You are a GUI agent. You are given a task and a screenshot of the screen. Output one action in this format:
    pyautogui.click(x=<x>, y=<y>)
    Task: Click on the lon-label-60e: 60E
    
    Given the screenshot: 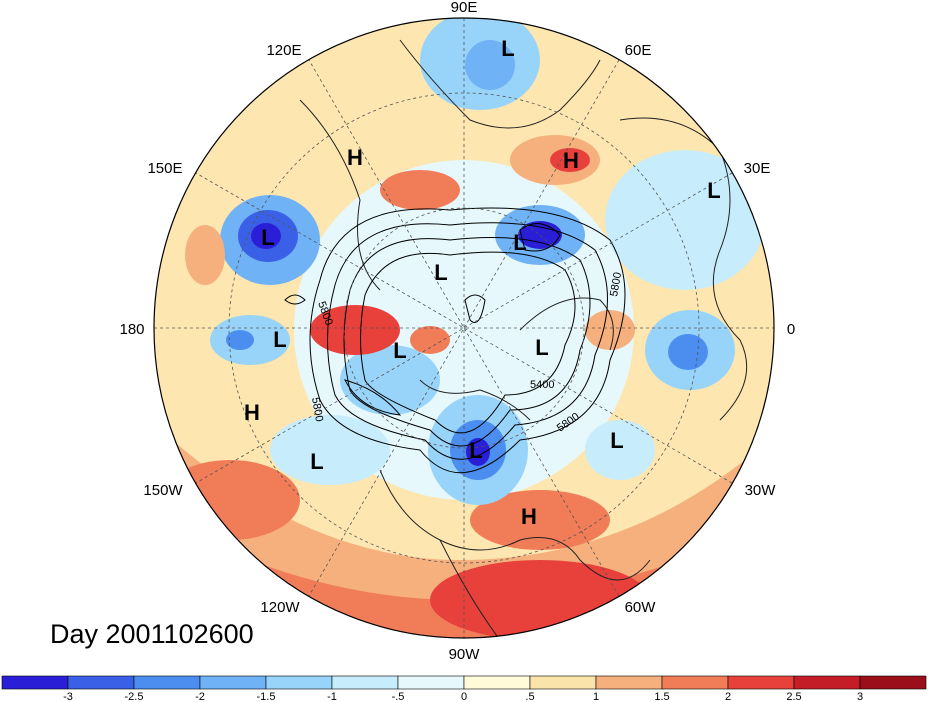 What is the action you would take?
    pyautogui.click(x=638, y=50)
    